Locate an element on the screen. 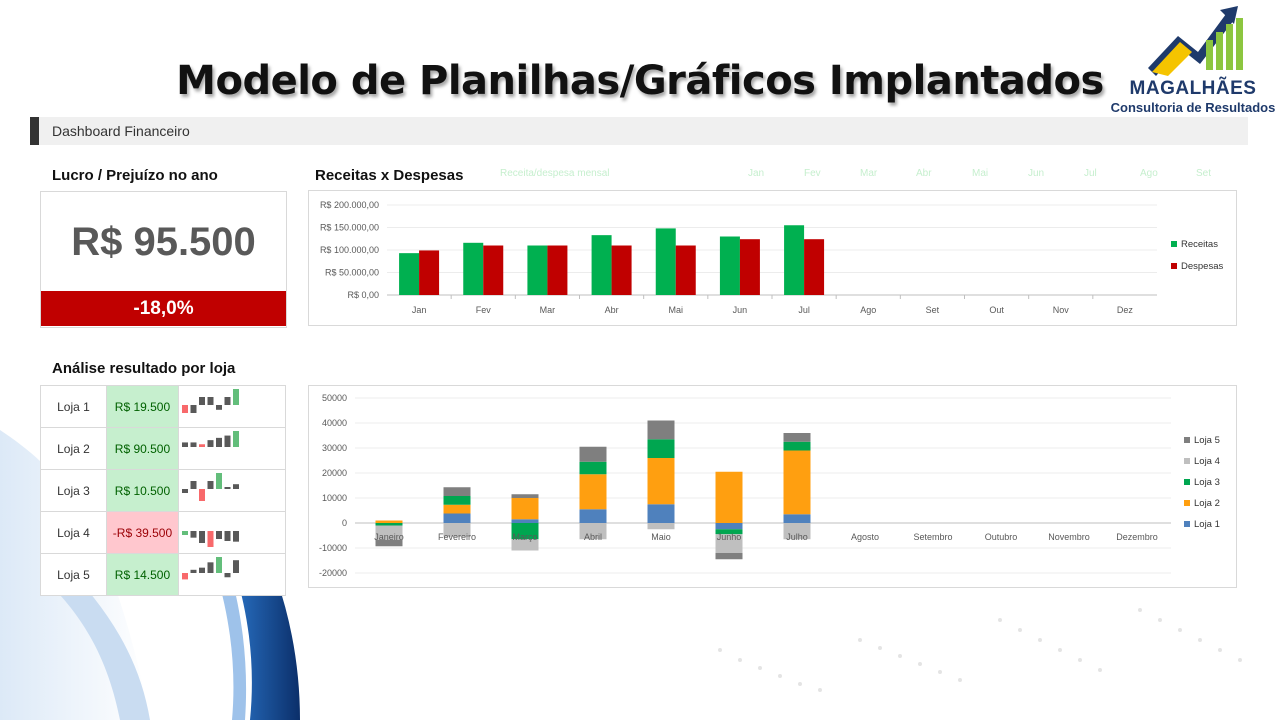 This screenshot has height=720, width=1280. y-tick-label: R$ 100.000,00 is located at coordinates (349, 250).